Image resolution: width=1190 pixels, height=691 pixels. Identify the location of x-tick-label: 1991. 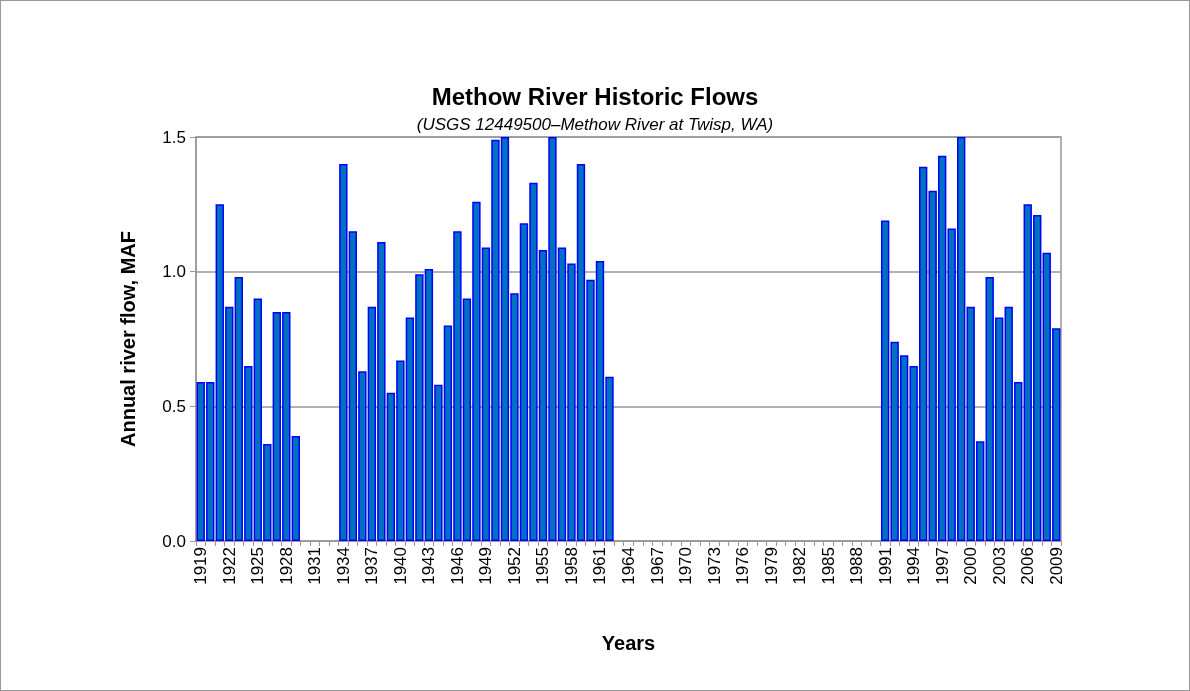
(885, 566).